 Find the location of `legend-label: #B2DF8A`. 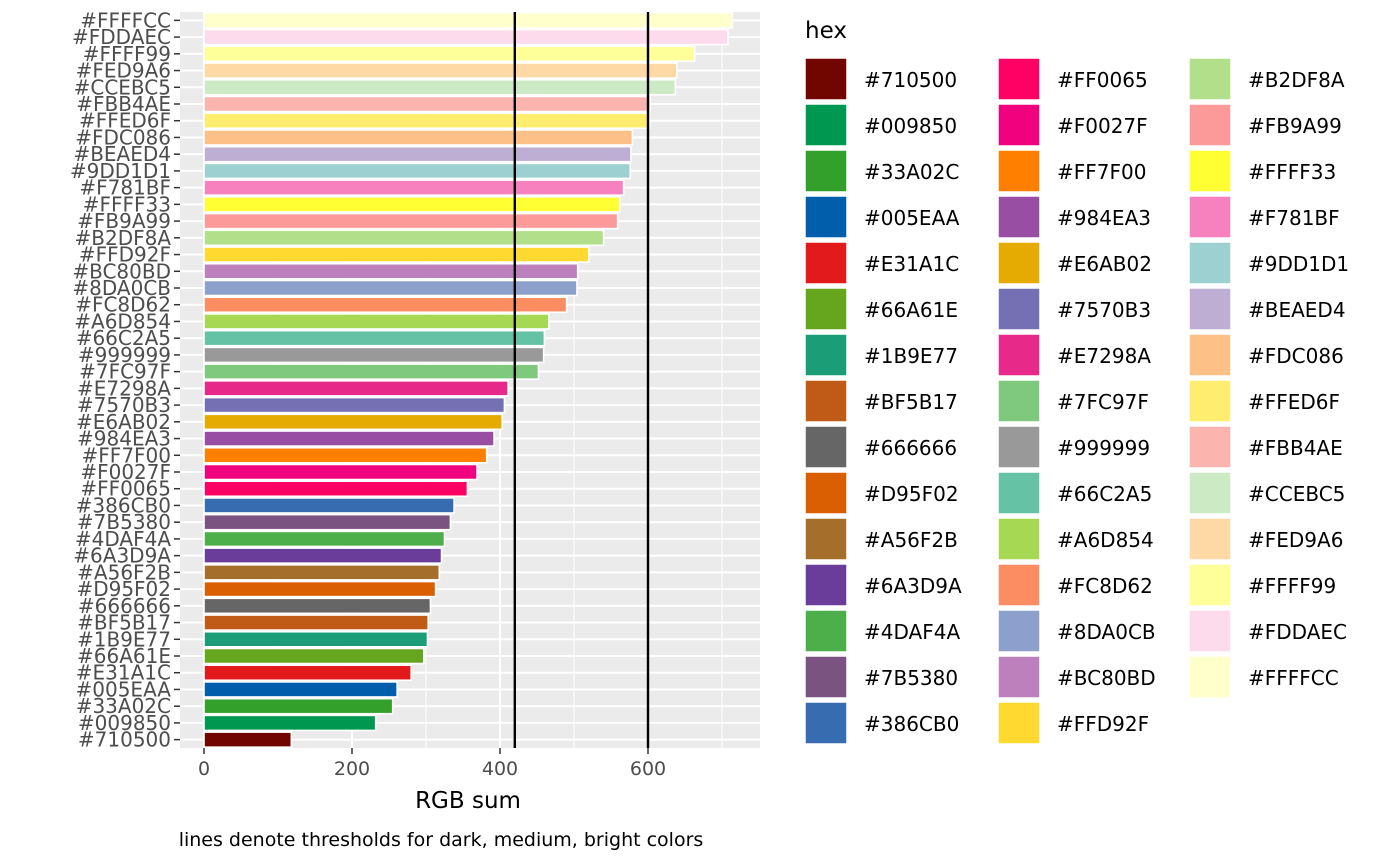

legend-label: #B2DF8A is located at coordinates (1296, 80).